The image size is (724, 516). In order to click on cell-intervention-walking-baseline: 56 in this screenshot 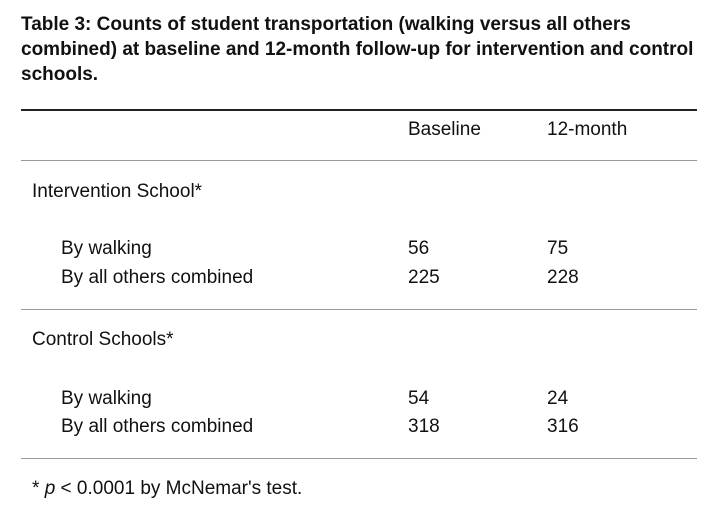, I will do `click(419, 248)`.